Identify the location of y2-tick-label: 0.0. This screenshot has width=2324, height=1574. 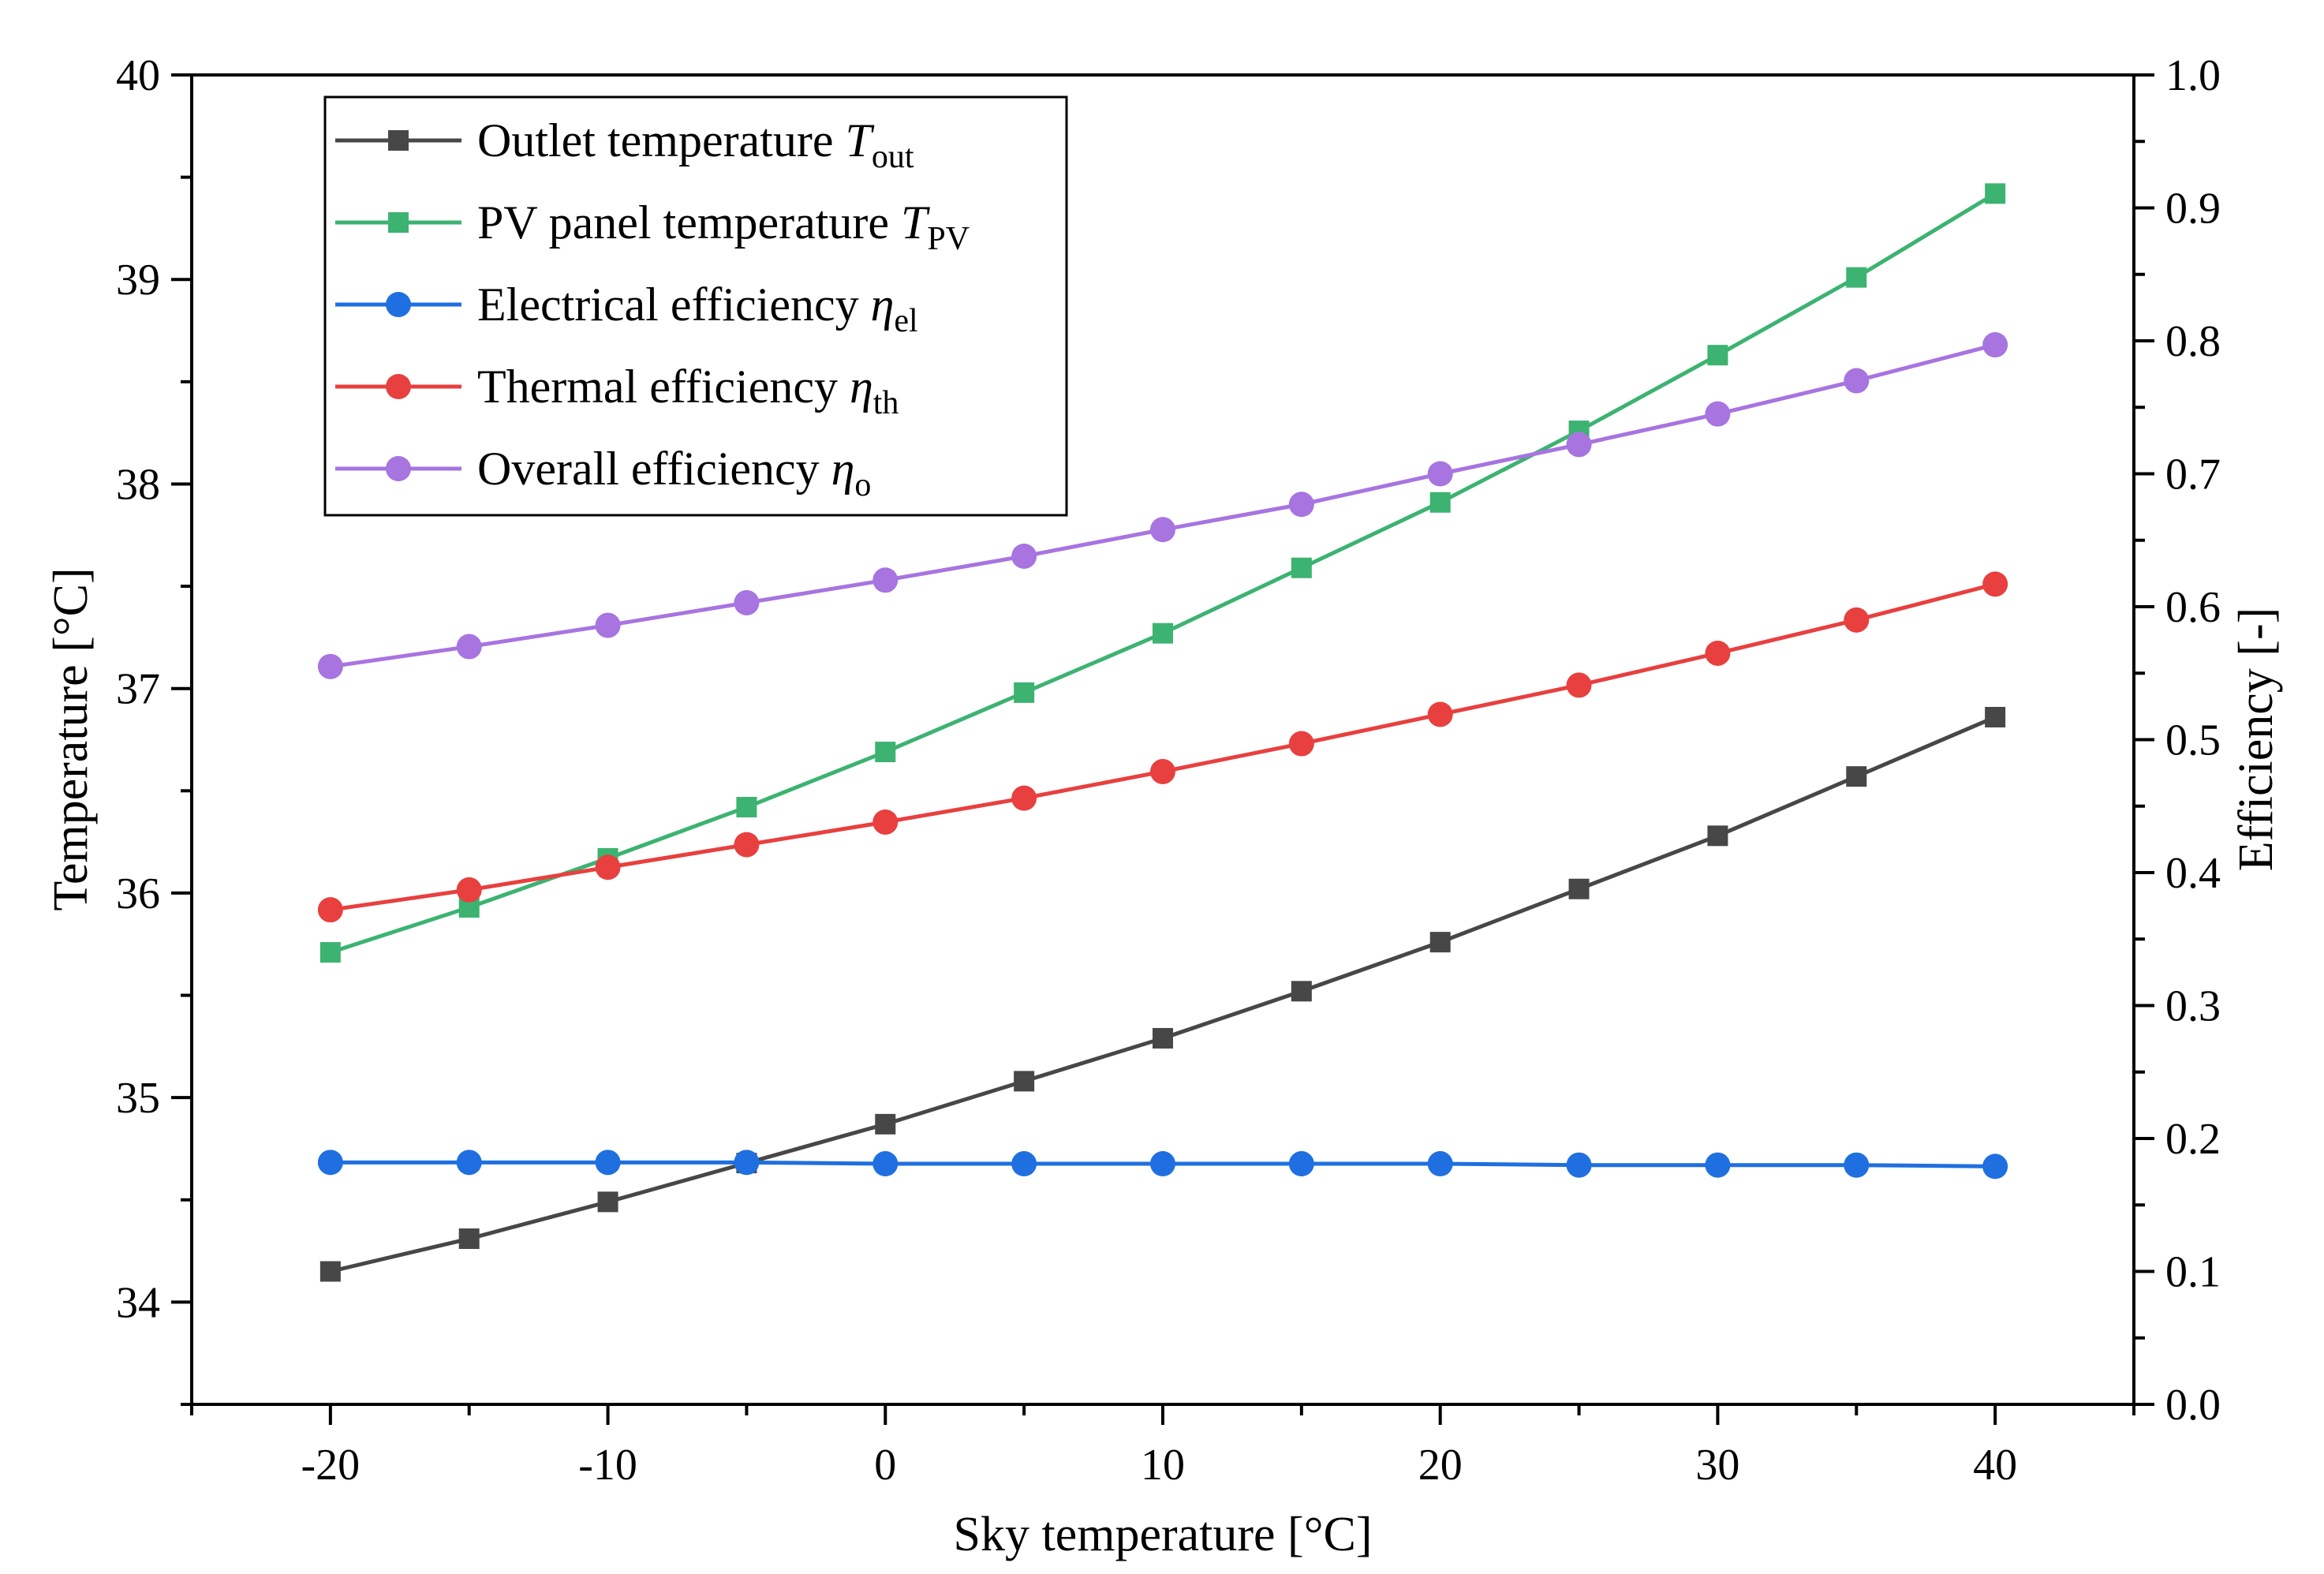
(2193, 1405).